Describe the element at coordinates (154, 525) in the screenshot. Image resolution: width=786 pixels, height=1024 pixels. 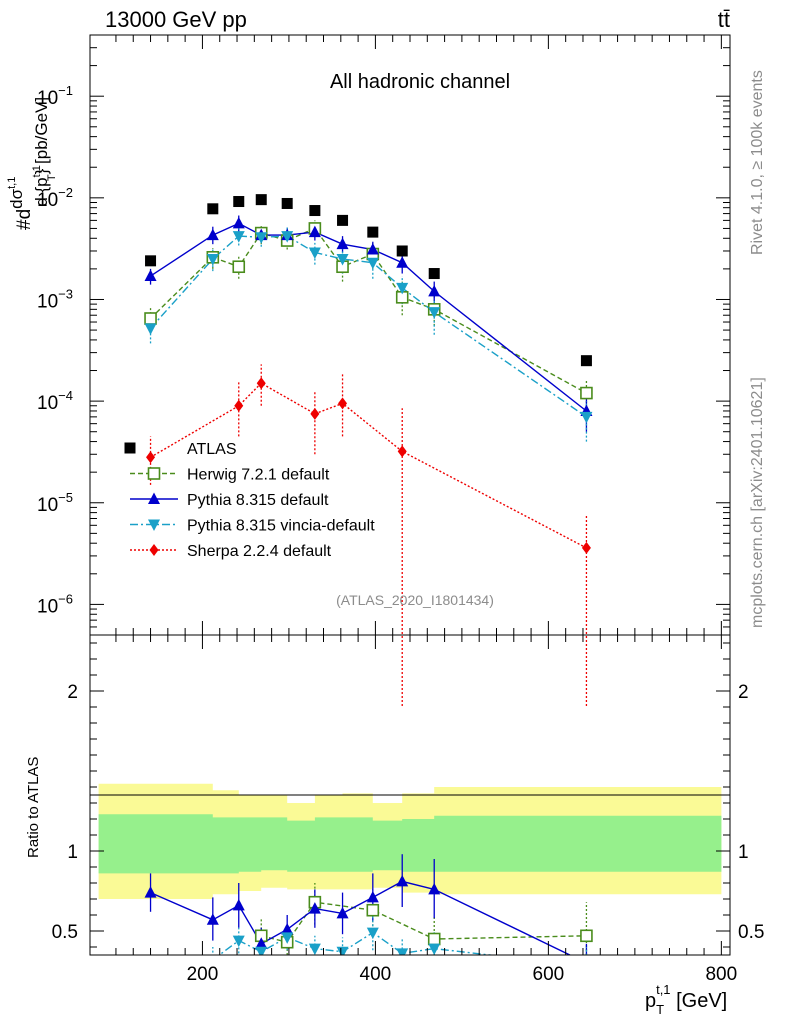
I see `legend-pythia-8-315-vincia-default-marker` at that location.